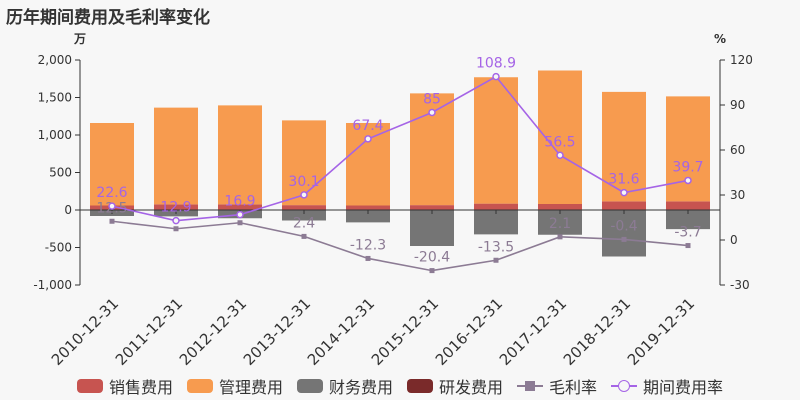 This screenshot has width=800, height=400. I want to click on bar-财务费用-2014-12-31, so click(368, 216).